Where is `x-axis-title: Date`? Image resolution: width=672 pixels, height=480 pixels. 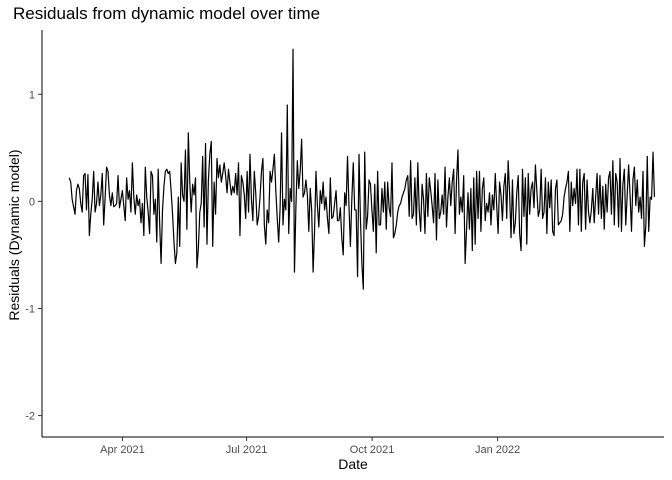
x-axis-title: Date is located at coordinates (353, 464).